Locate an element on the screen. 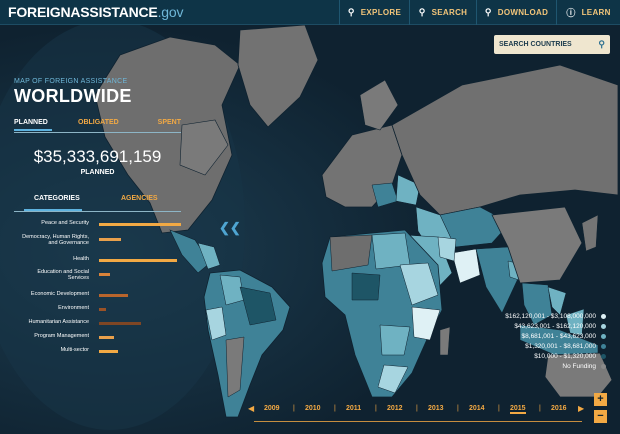 The width and height of the screenshot is (620, 434). category-label: Program Management is located at coordinates (61, 336).